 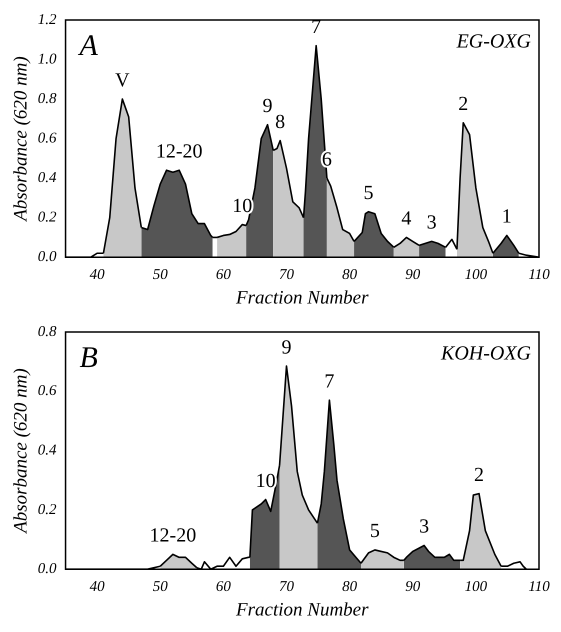 I want to click on annotation: KOH-OXG, so click(x=486, y=353).